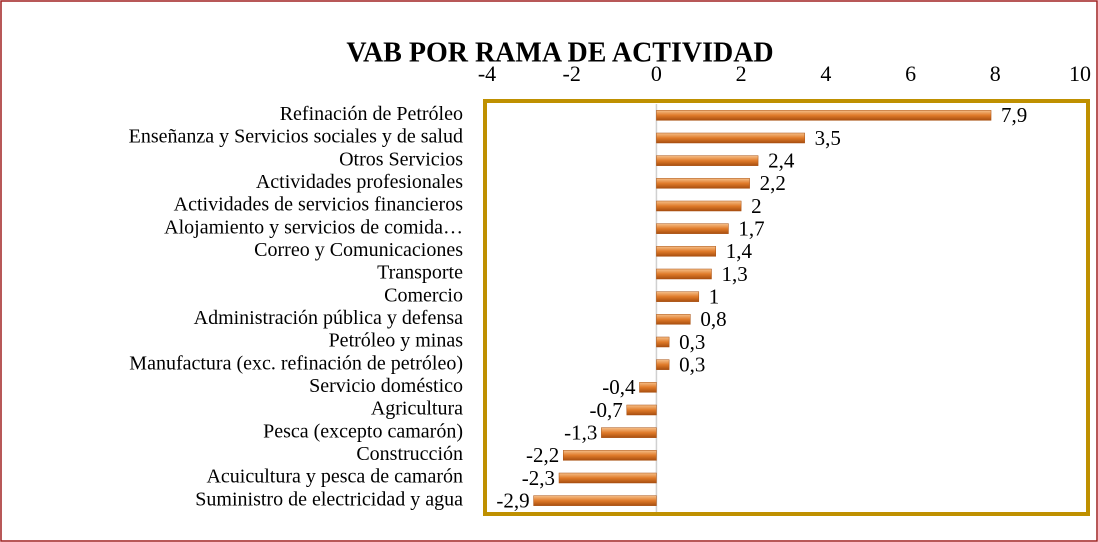  What do you see at coordinates (713, 319) in the screenshot?
I see `data-label: 0,8` at bounding box center [713, 319].